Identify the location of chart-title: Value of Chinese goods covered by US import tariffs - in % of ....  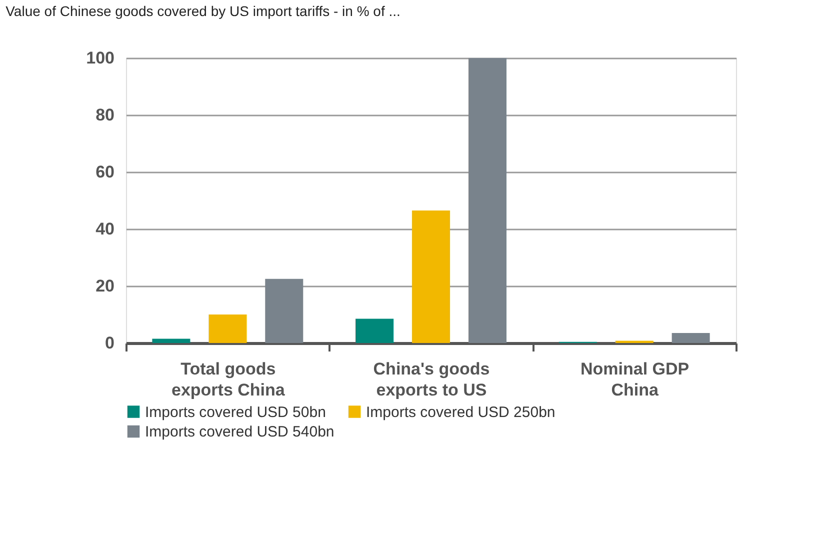
(203, 11).